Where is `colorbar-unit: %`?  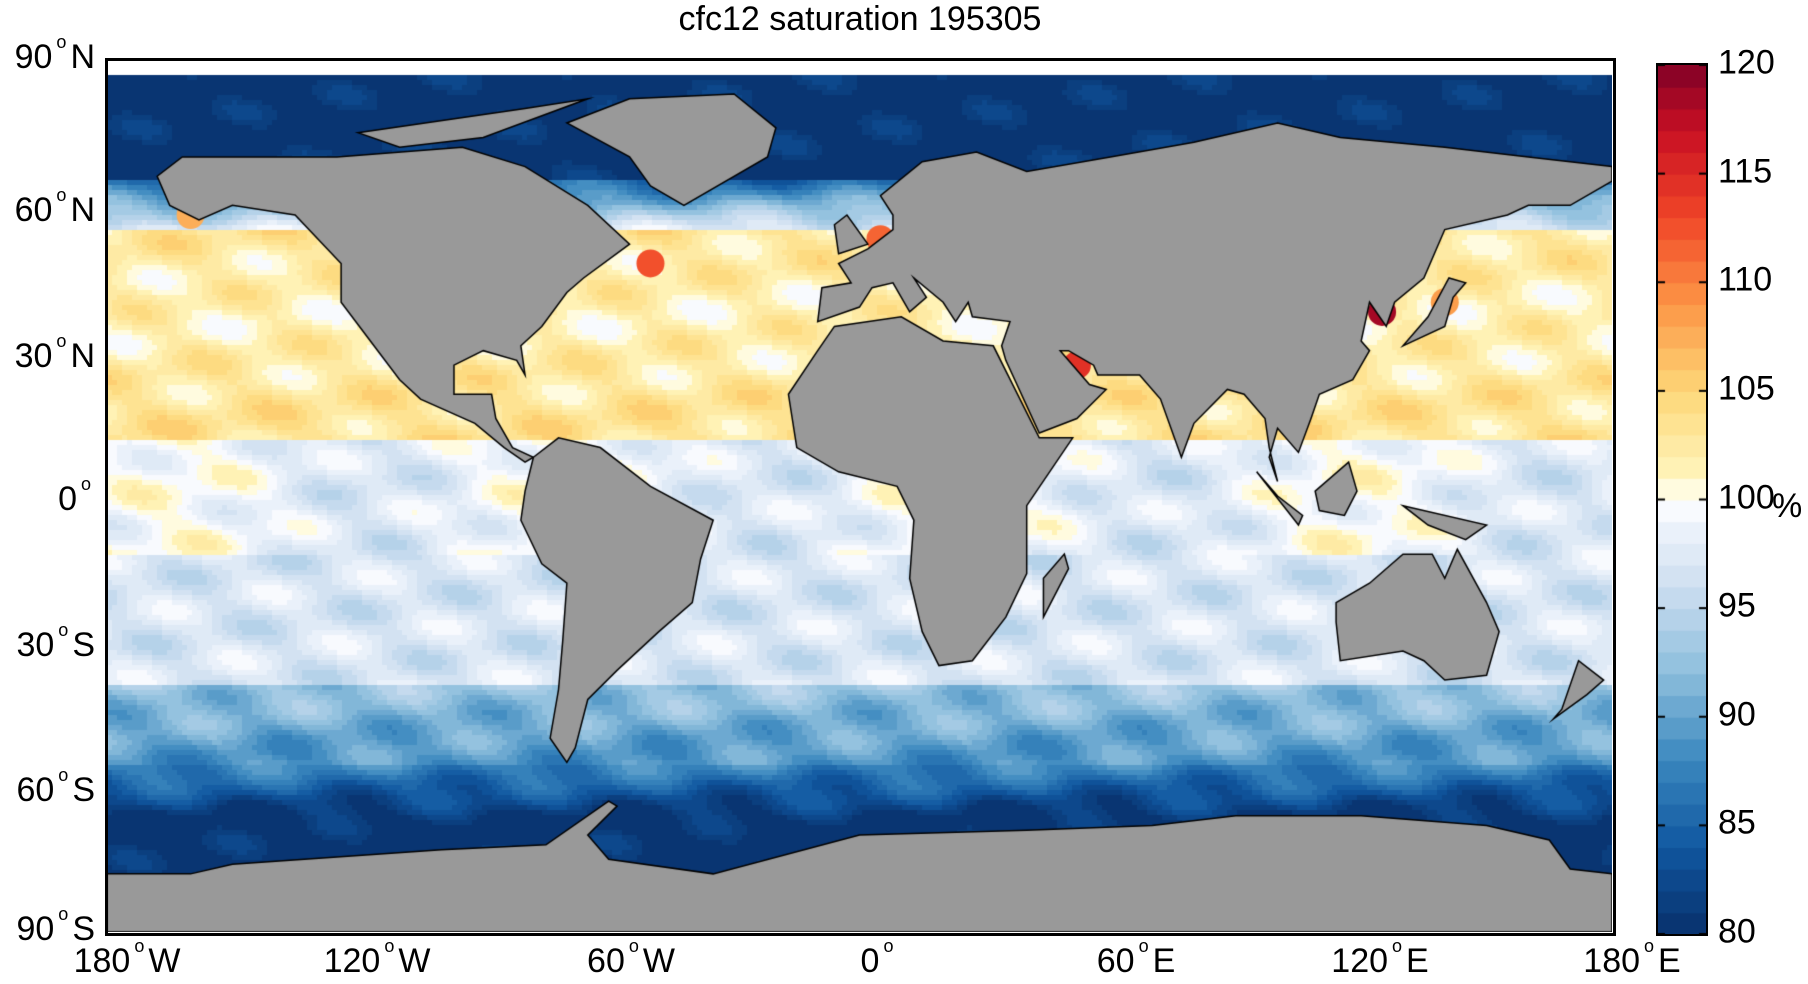 colorbar-unit: % is located at coordinates (1787, 506).